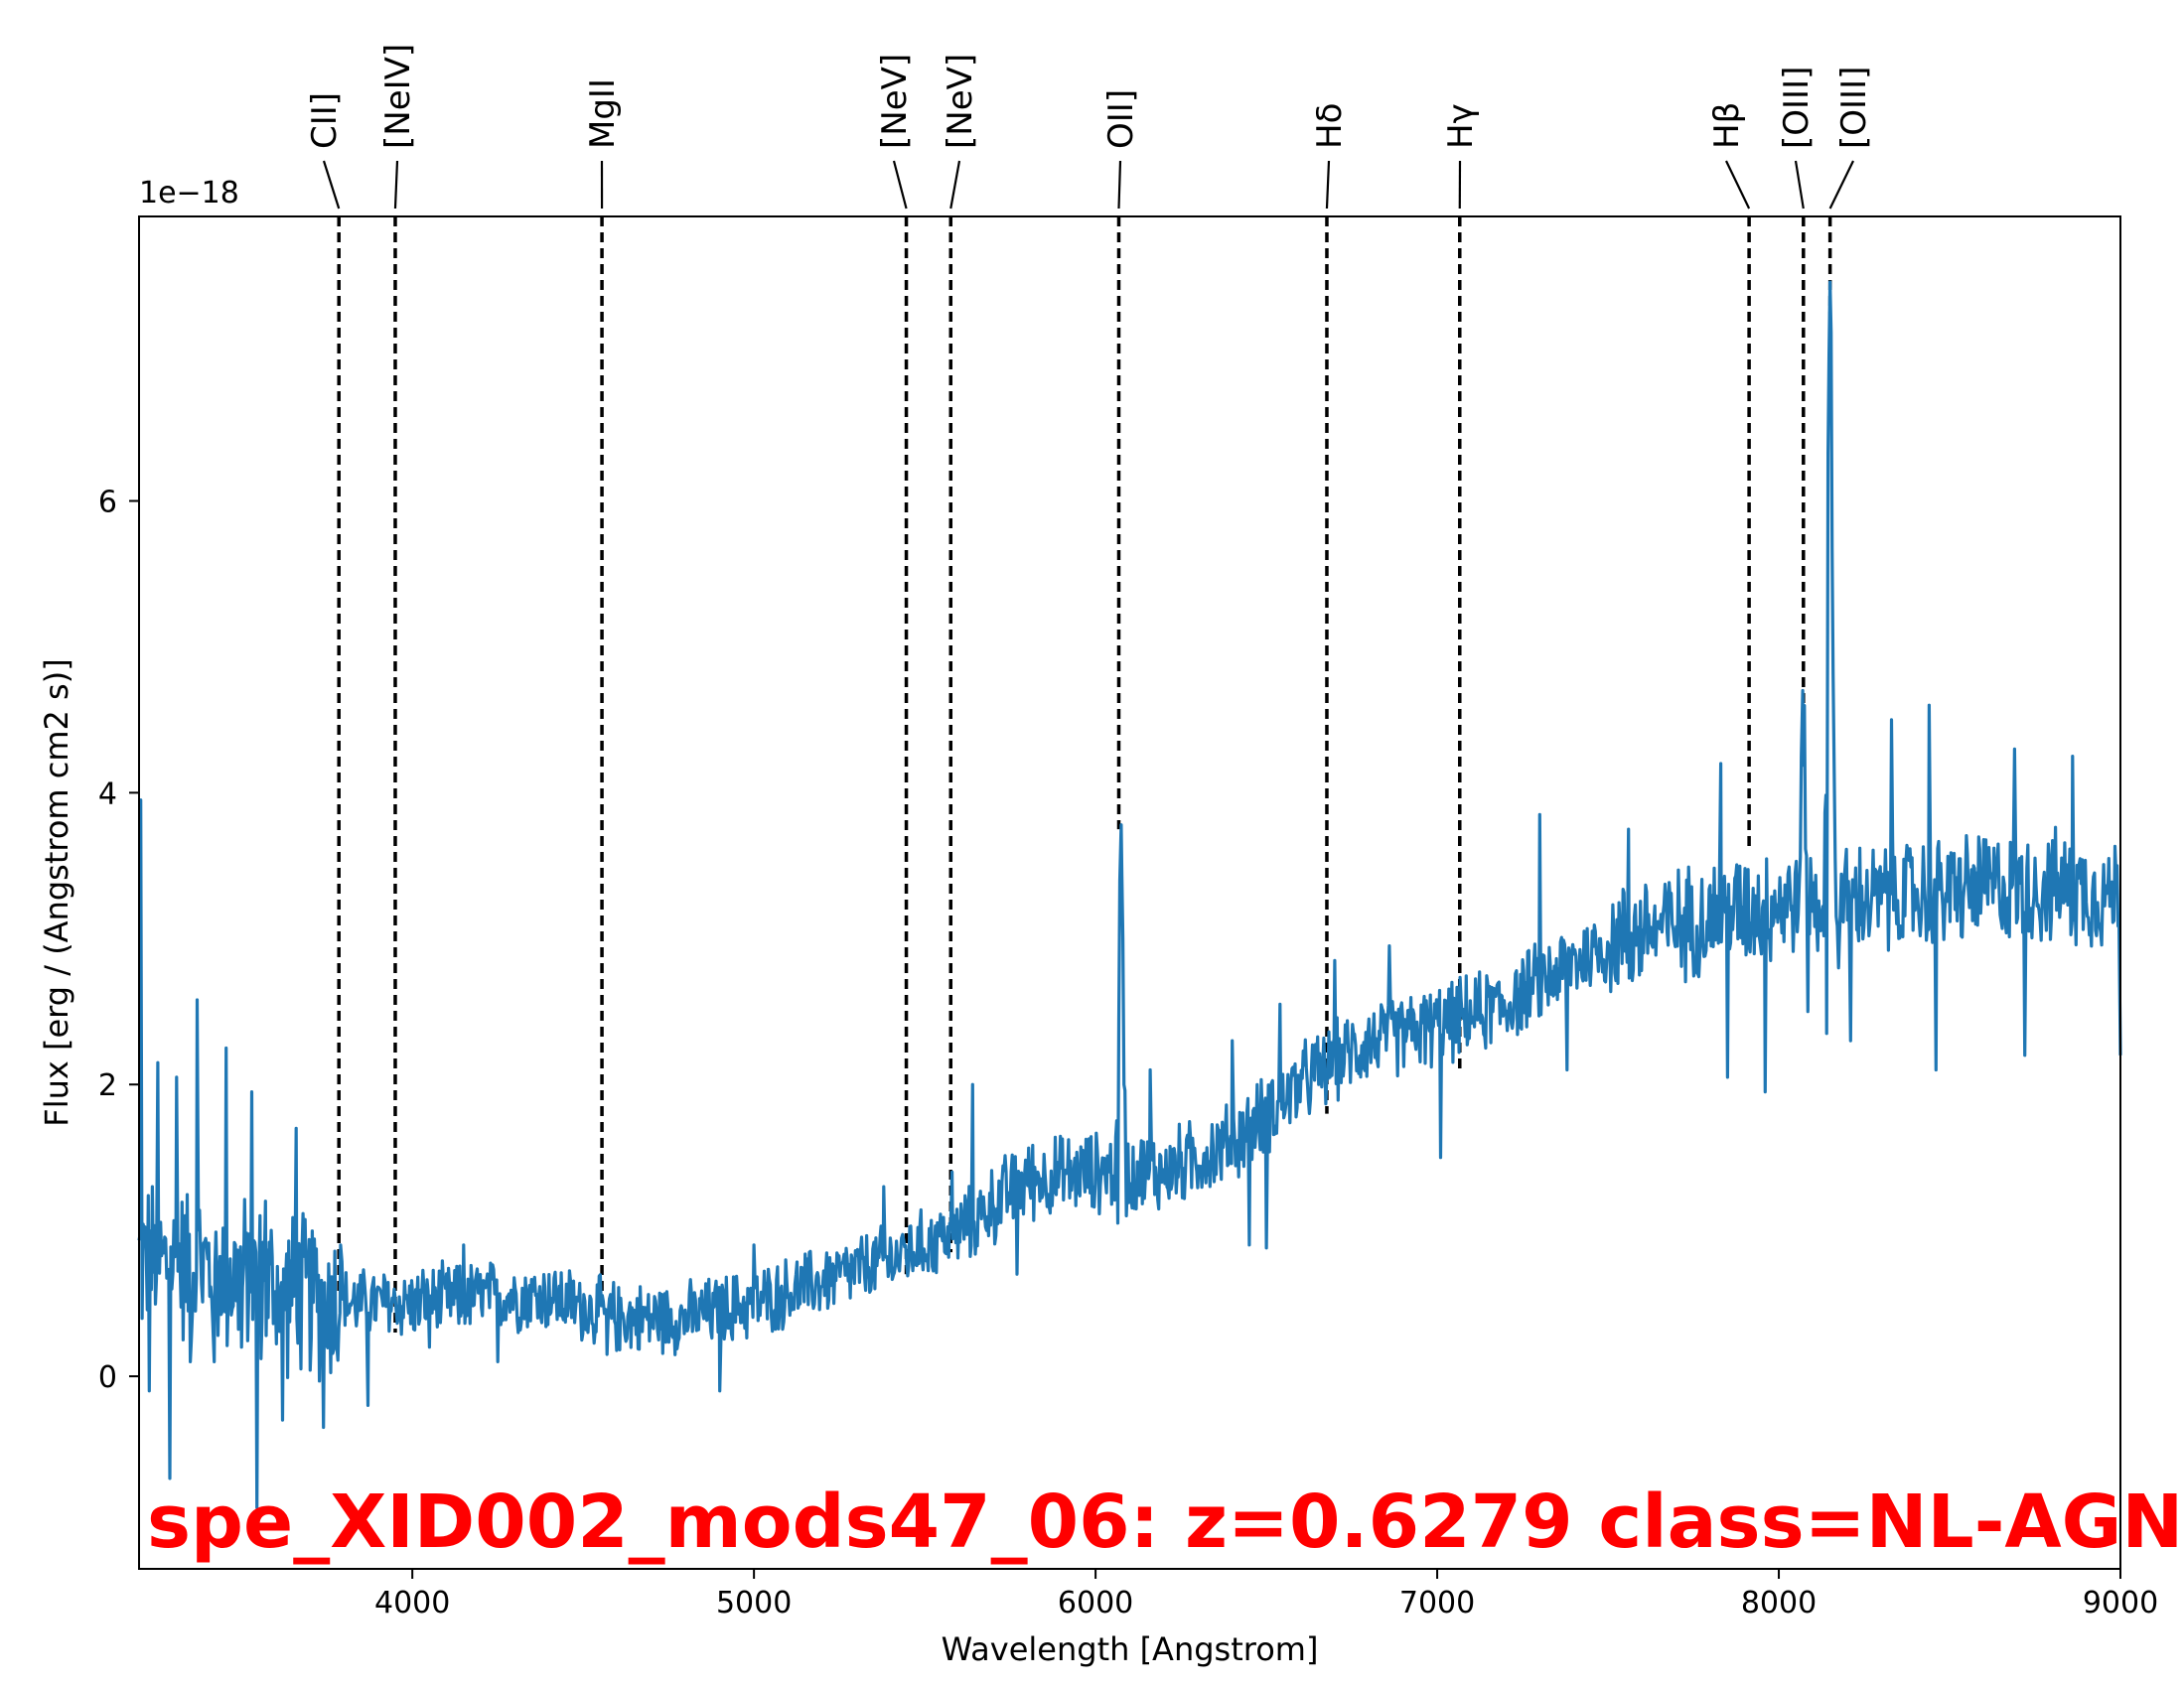 This screenshot has height=1690, width=2184. I want to click on line-label-0: CII], so click(325, 120).